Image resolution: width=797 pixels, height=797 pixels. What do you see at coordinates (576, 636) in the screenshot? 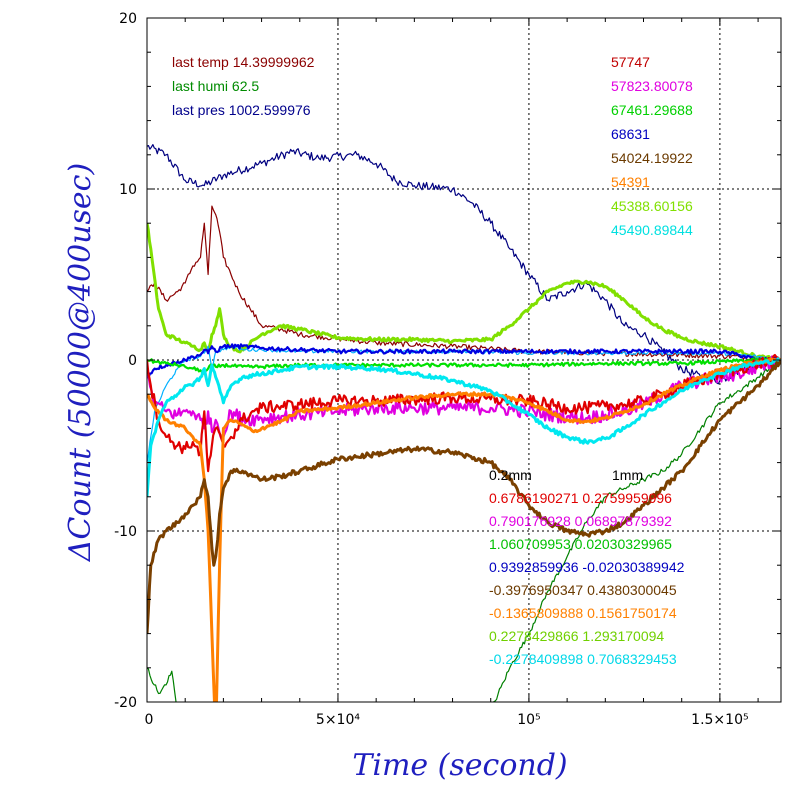
I see `coef-row: 0.2278429866 1.293170094` at bounding box center [576, 636].